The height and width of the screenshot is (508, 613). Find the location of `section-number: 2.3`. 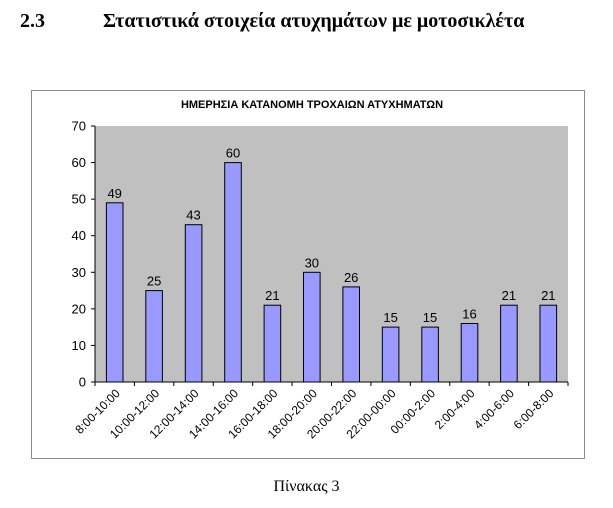

section-number: 2.3 is located at coordinates (32, 21).